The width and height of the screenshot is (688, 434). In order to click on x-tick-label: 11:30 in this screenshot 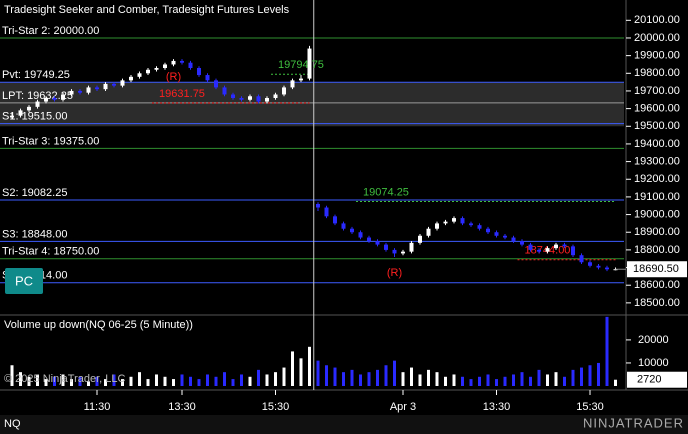, I will do `click(97, 407)`.